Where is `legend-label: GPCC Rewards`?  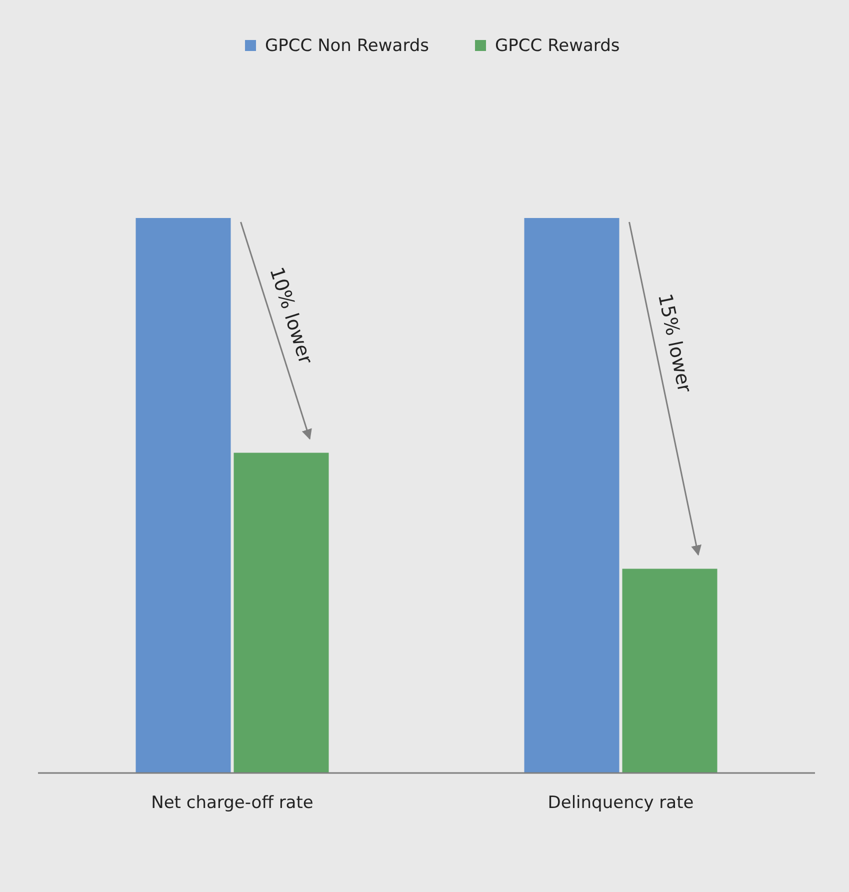 legend-label: GPCC Rewards is located at coordinates (557, 46).